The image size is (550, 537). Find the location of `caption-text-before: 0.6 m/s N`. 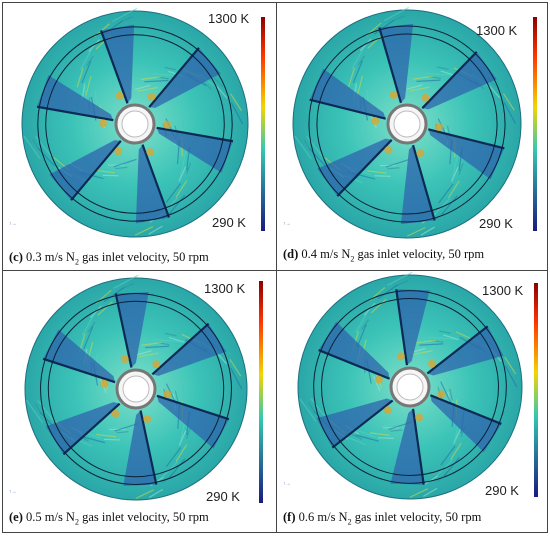

caption-text-before: 0.6 m/s N is located at coordinates (323, 517).